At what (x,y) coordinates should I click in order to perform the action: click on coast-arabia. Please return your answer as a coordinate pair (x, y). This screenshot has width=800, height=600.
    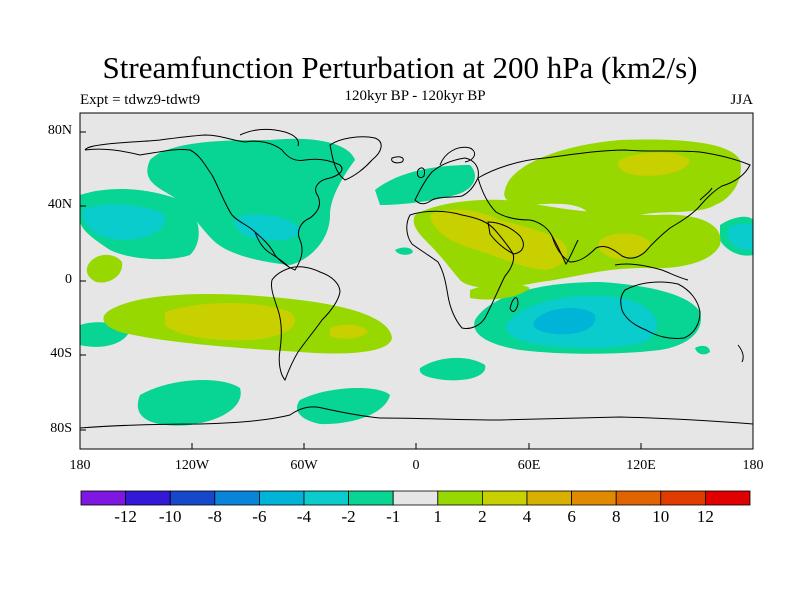
    Looking at the image, I should click on (505, 238).